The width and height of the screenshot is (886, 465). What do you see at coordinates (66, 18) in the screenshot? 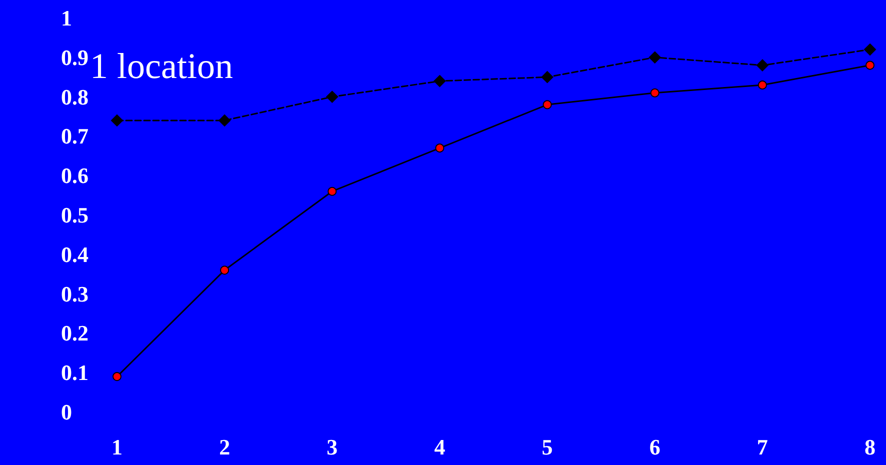
I see `y-tick-label: 1` at bounding box center [66, 18].